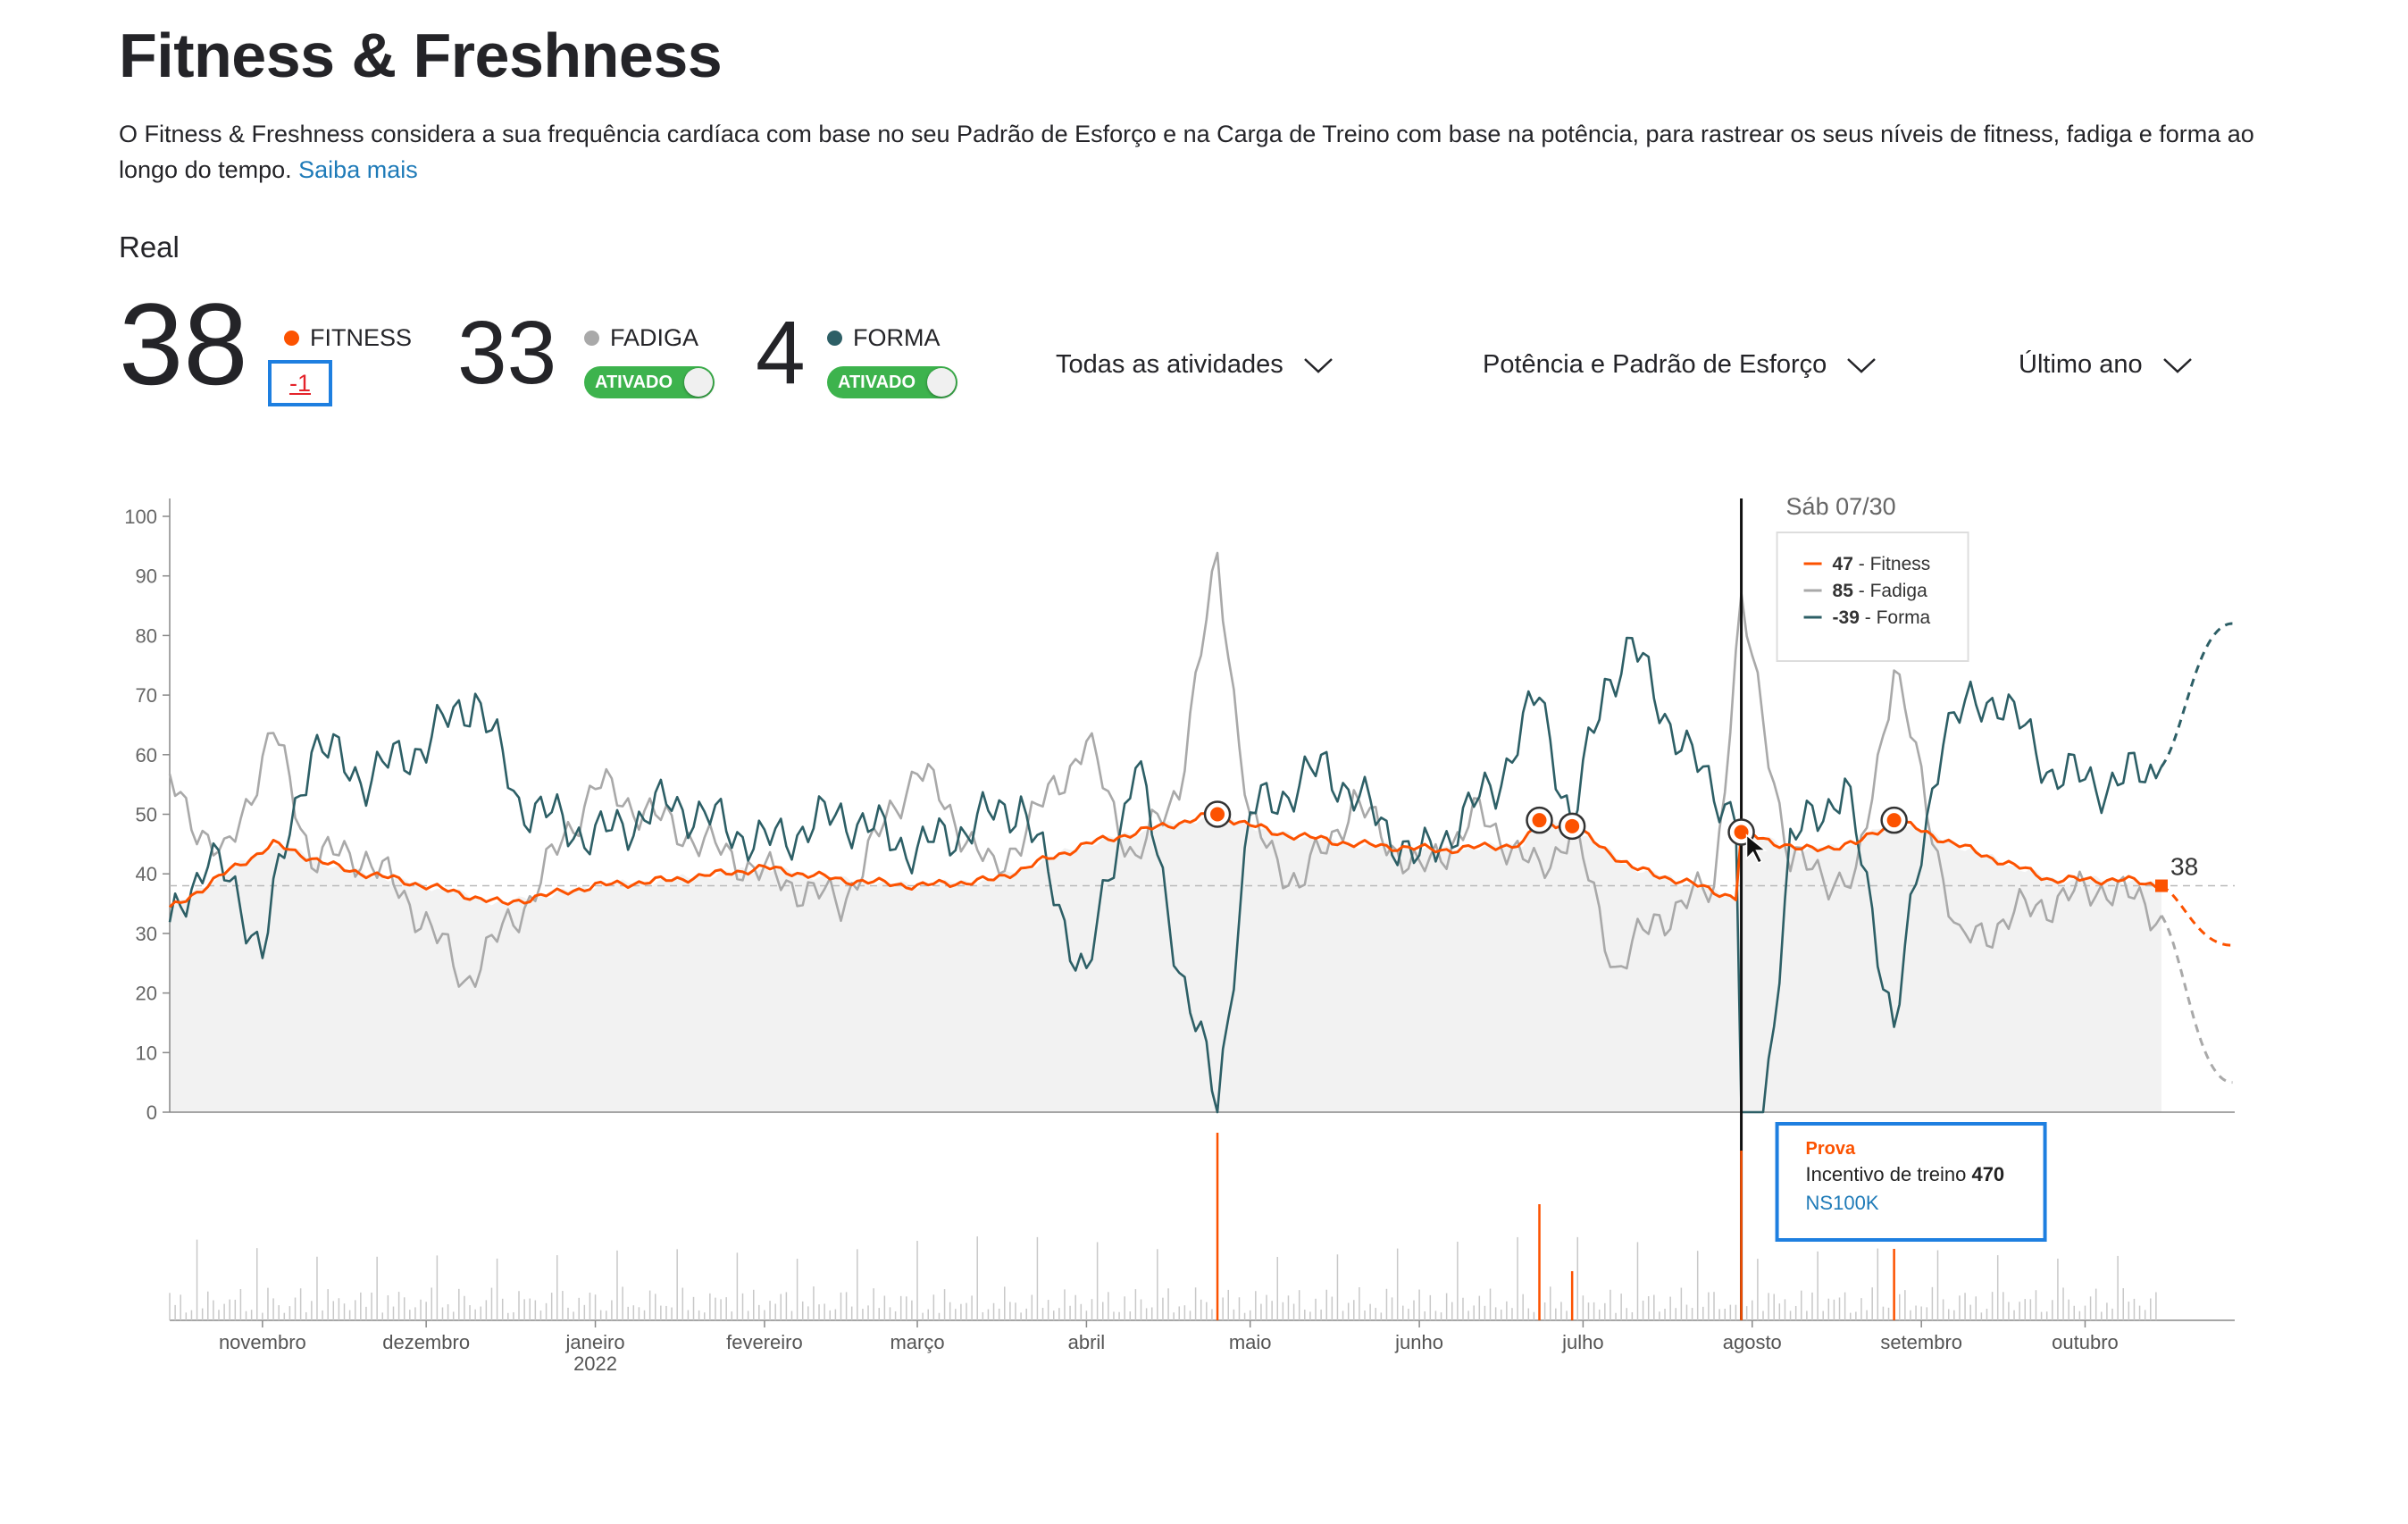 The image size is (2408, 1524). What do you see at coordinates (1842, 1203) in the screenshot?
I see `event-name-link: NS100K` at bounding box center [1842, 1203].